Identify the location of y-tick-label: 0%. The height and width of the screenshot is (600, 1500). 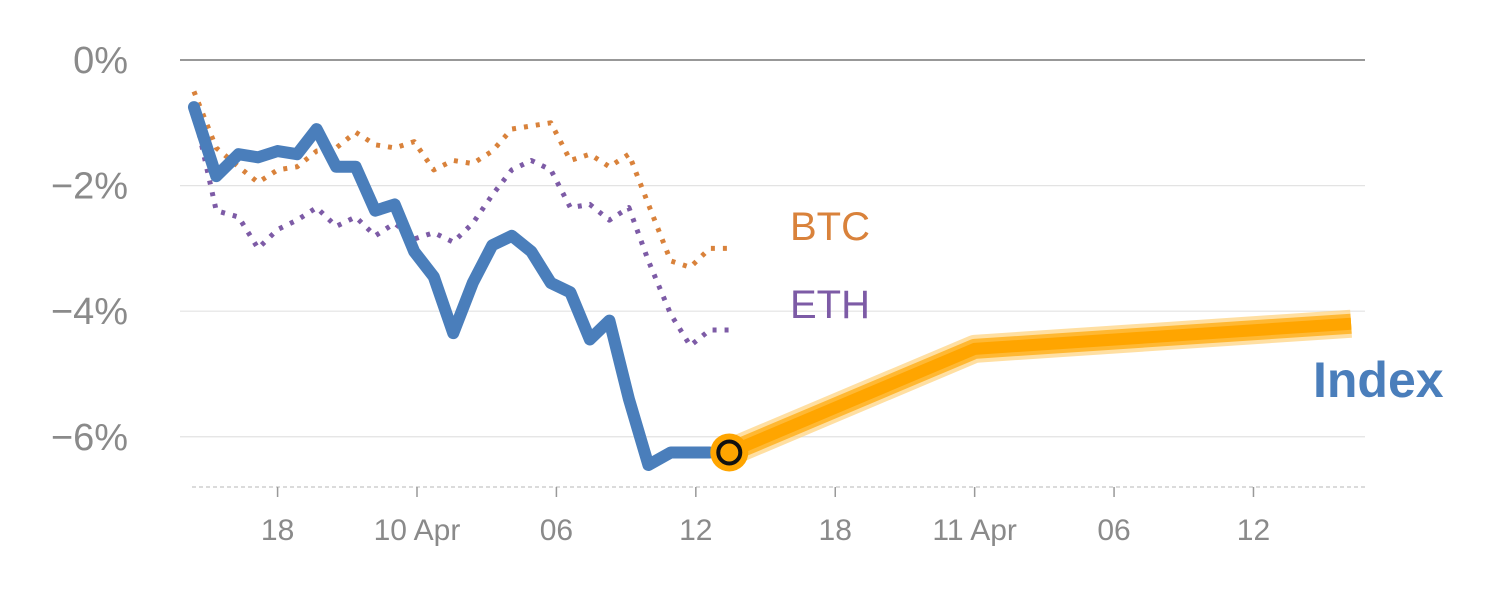
(100, 61).